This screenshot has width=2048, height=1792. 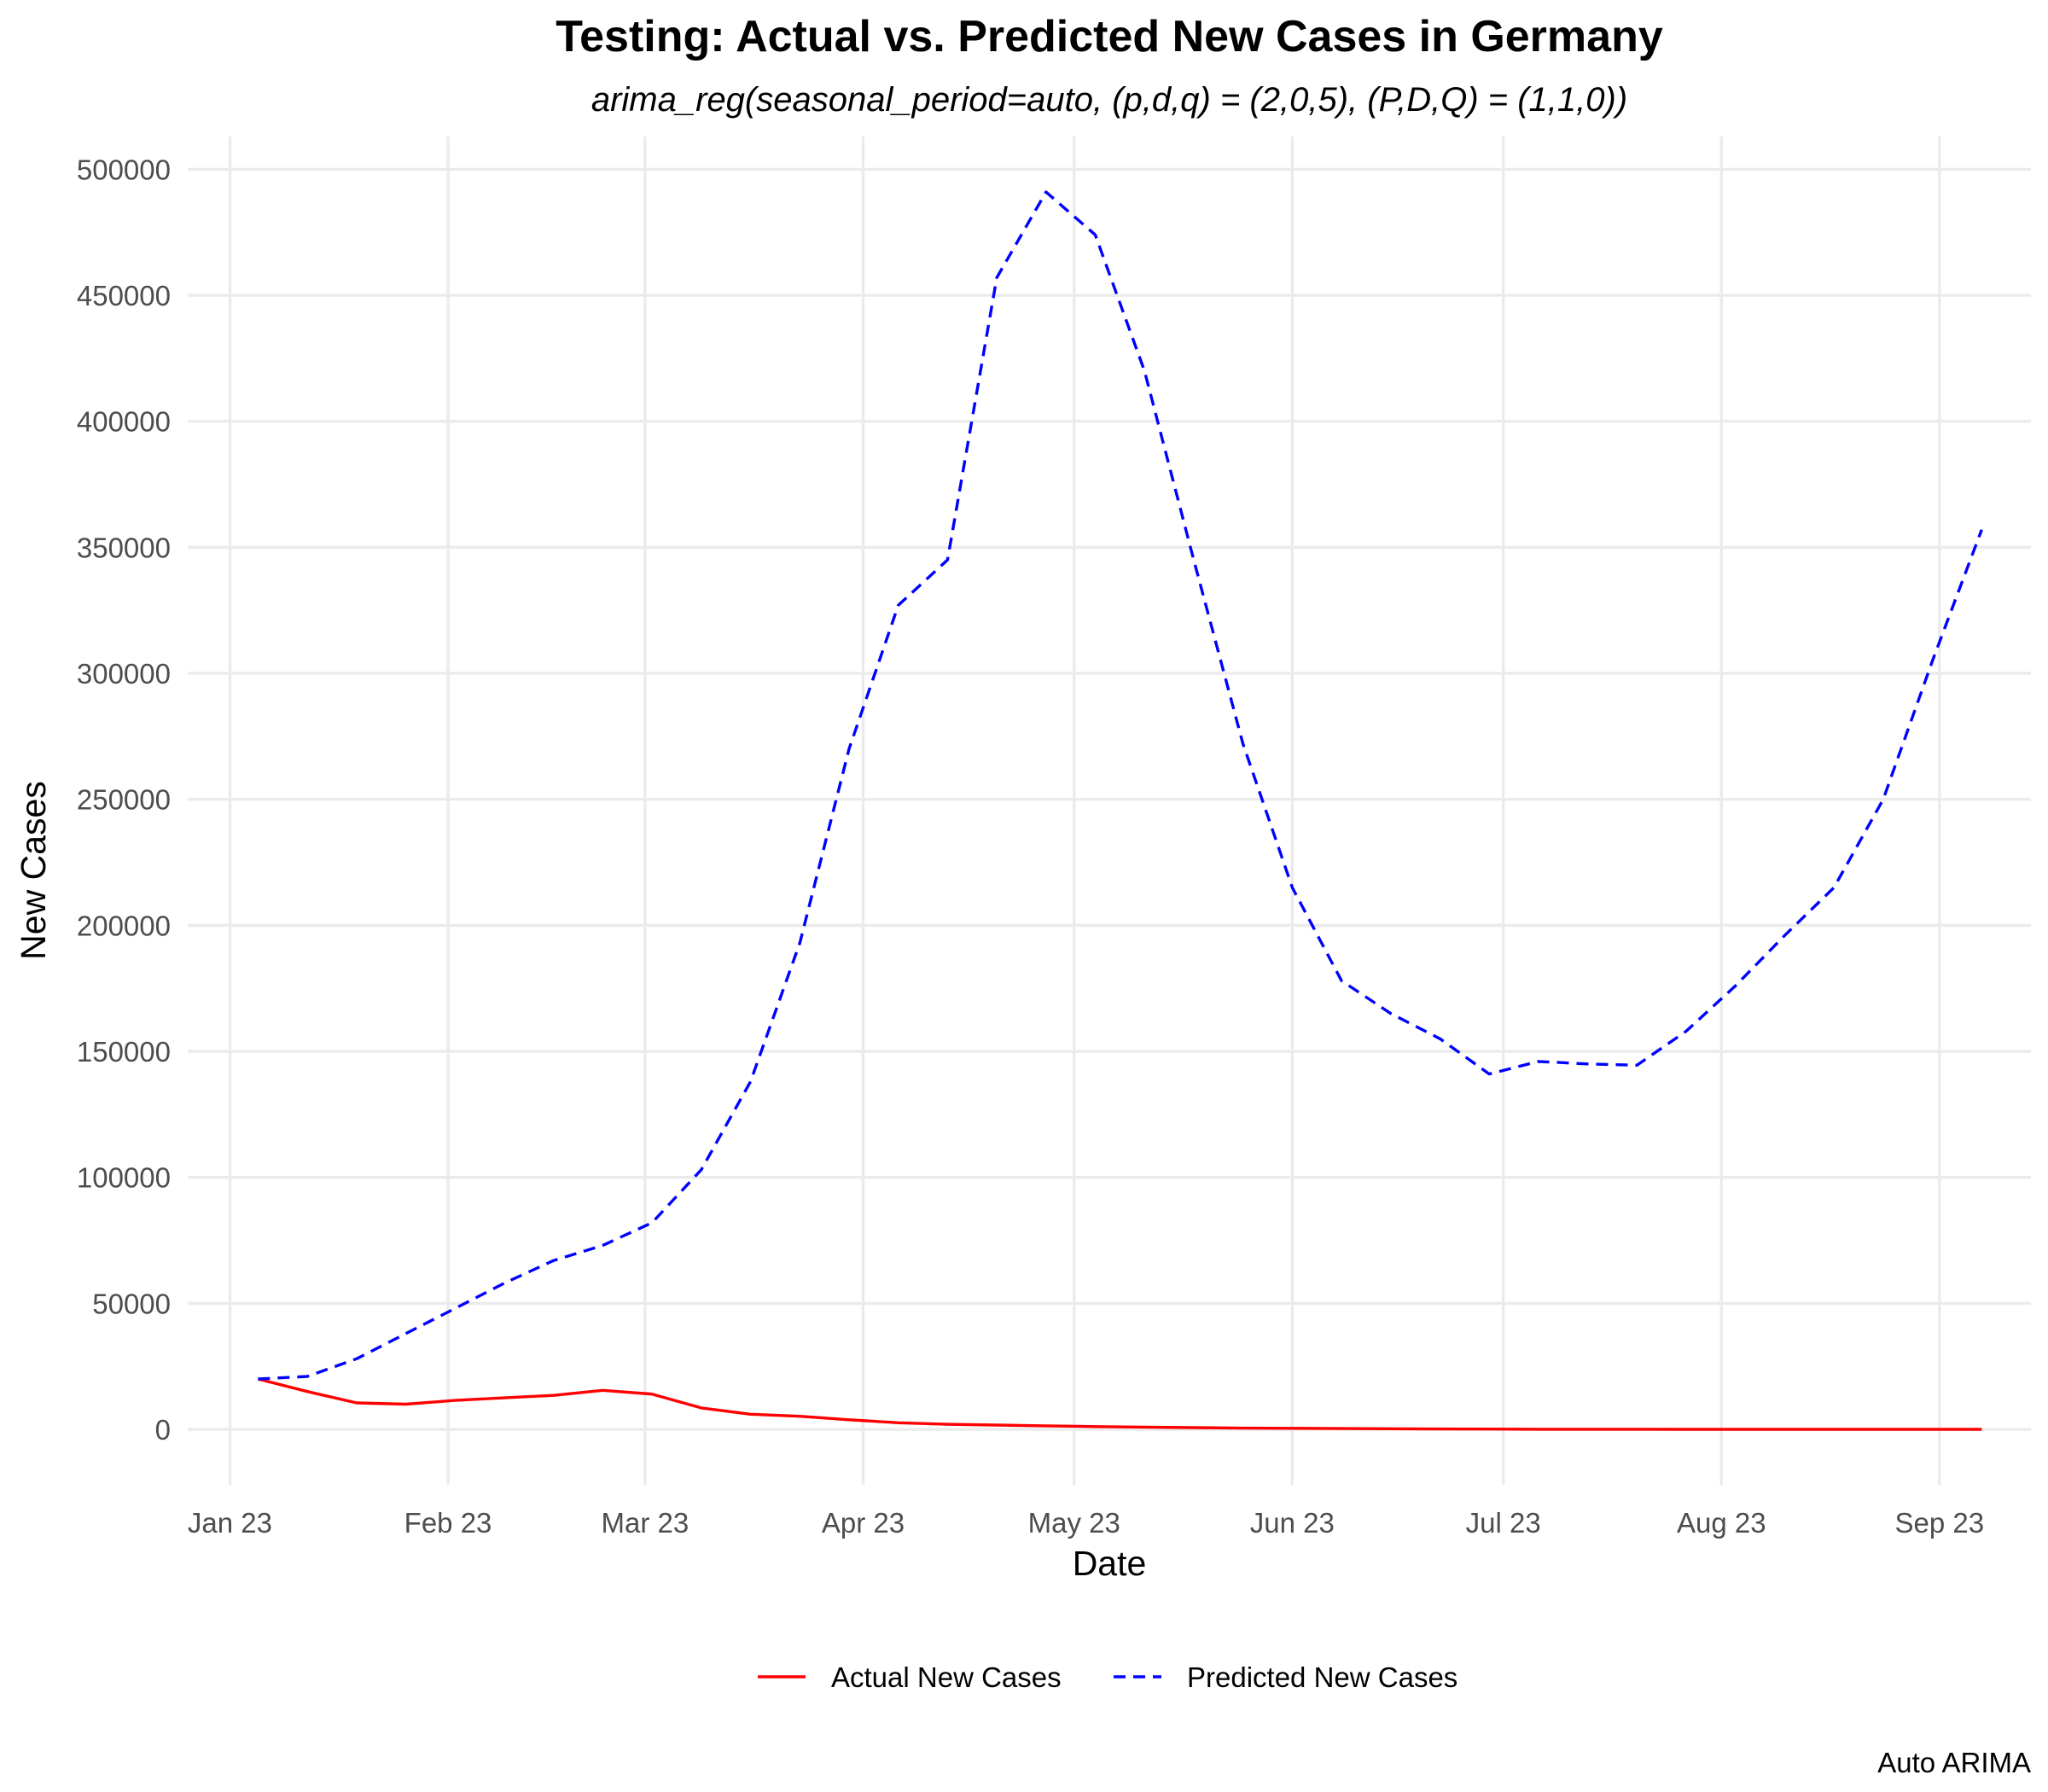 What do you see at coordinates (1110, 1563) in the screenshot?
I see `x-axis-title: Date` at bounding box center [1110, 1563].